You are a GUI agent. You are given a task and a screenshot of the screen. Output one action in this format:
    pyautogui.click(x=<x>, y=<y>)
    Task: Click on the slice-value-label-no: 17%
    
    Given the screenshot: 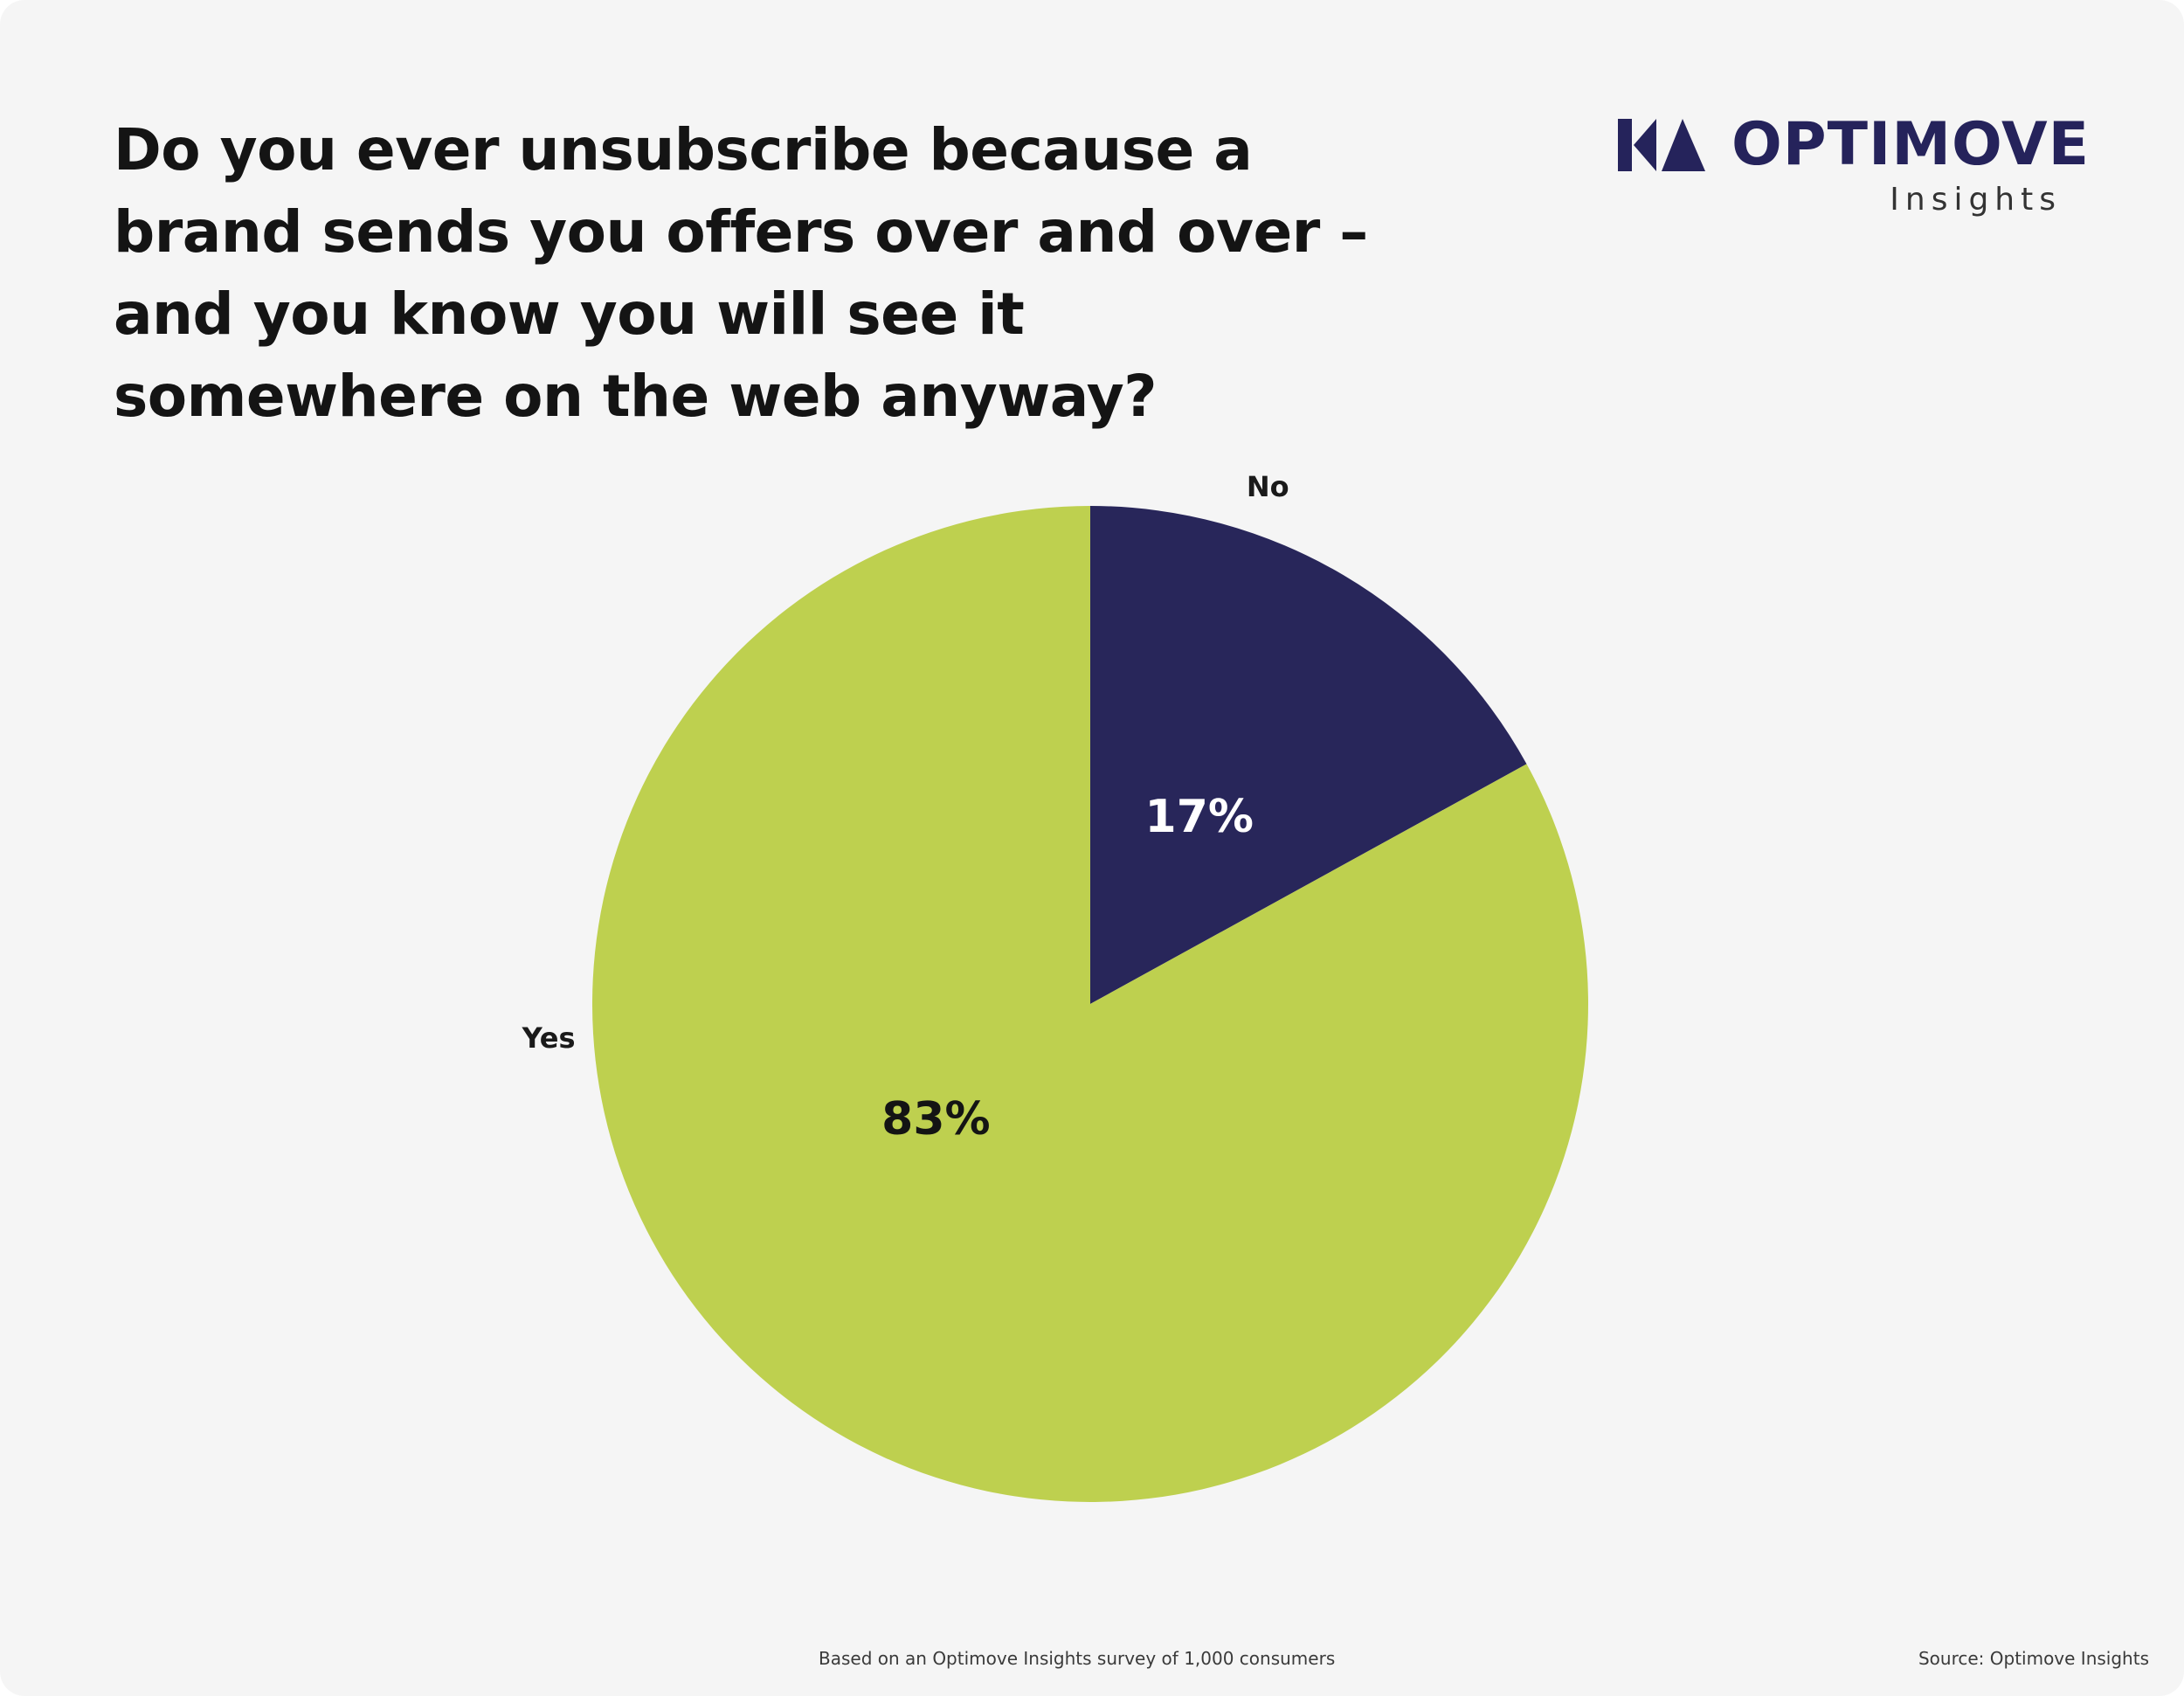 What is the action you would take?
    pyautogui.click(x=1199, y=817)
    